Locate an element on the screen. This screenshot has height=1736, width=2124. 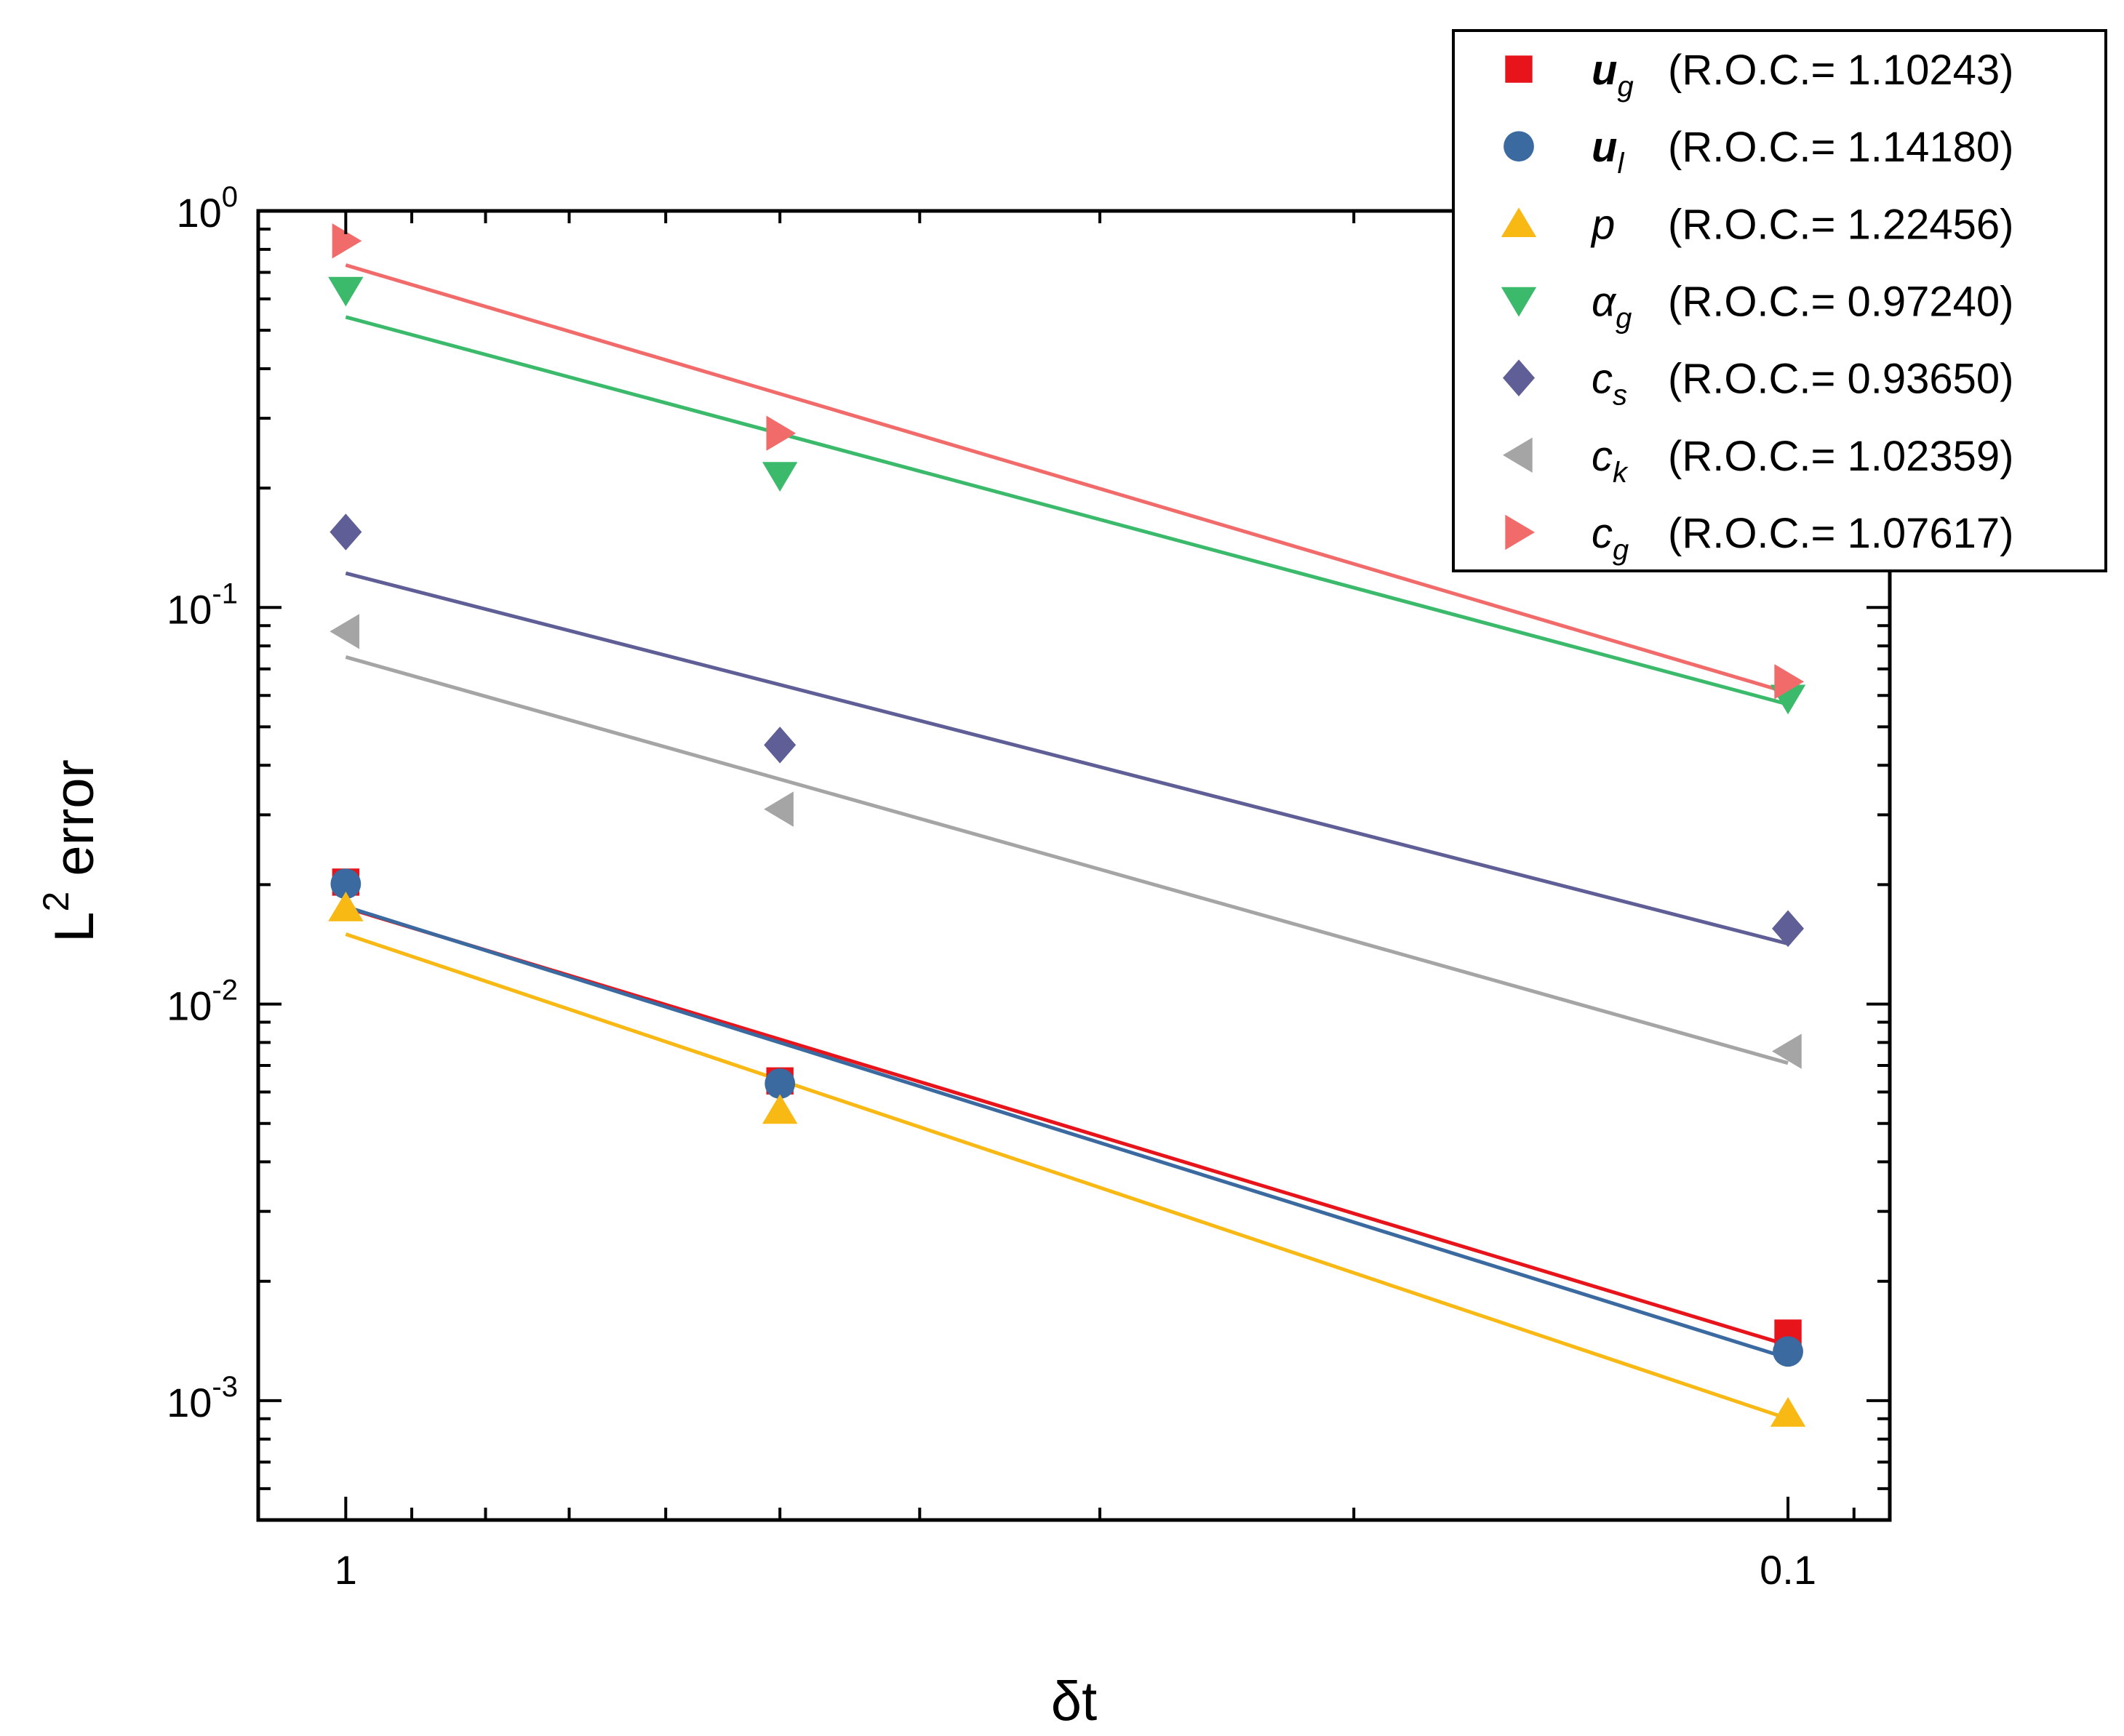
legend-symbol-subscript: k is located at coordinates (1621, 473).